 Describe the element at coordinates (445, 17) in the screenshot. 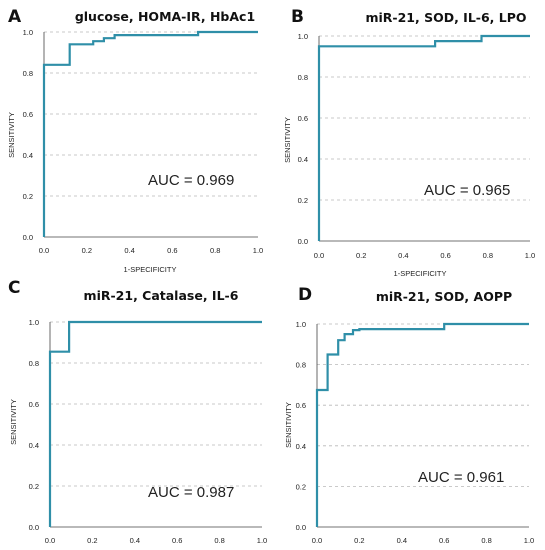

I see `panel-title: miR-21, SOD, IL-6, LPO` at that location.